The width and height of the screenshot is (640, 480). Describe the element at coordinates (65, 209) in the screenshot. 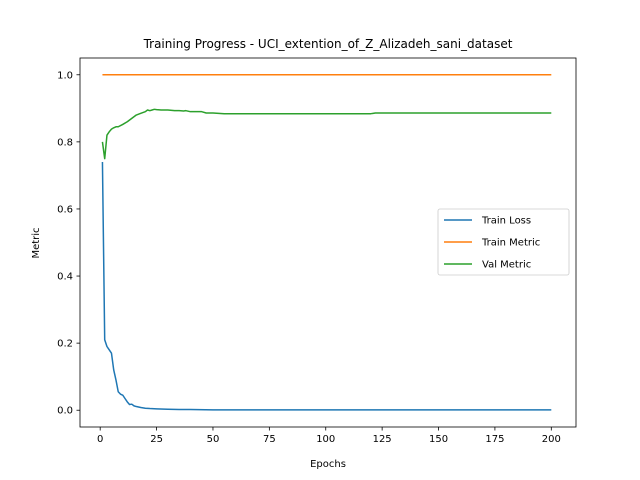

I see `y-tick-label: 0.6` at that location.